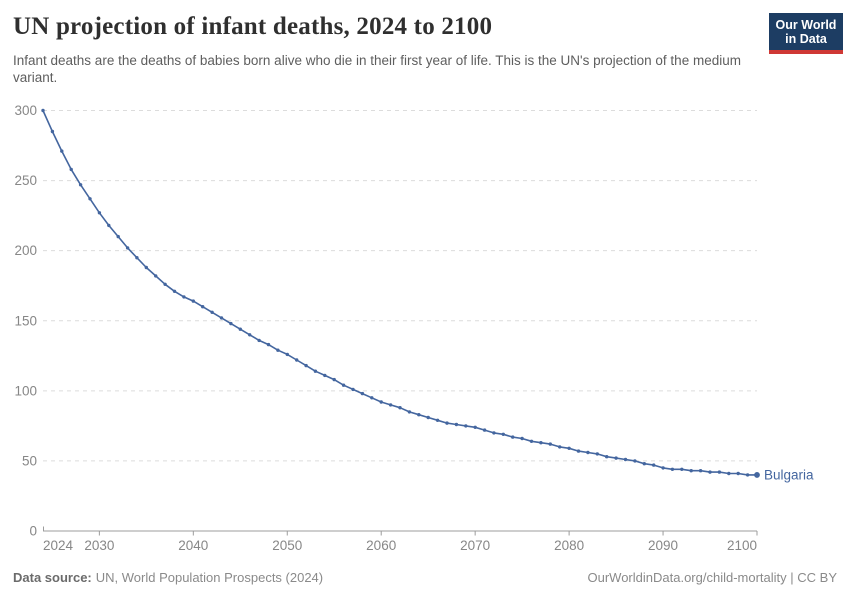 Image resolution: width=850 pixels, height=600 pixels. I want to click on data-point-2029, so click(90, 199).